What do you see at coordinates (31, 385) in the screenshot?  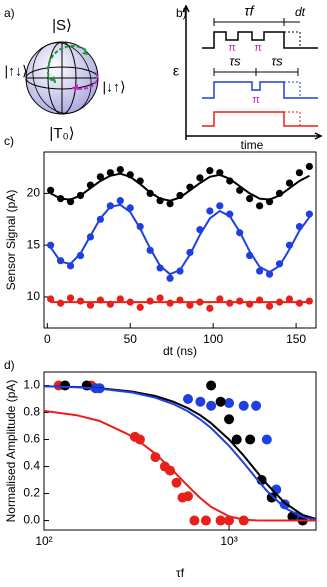 I see `y-tick-label: 1.0` at bounding box center [31, 385].